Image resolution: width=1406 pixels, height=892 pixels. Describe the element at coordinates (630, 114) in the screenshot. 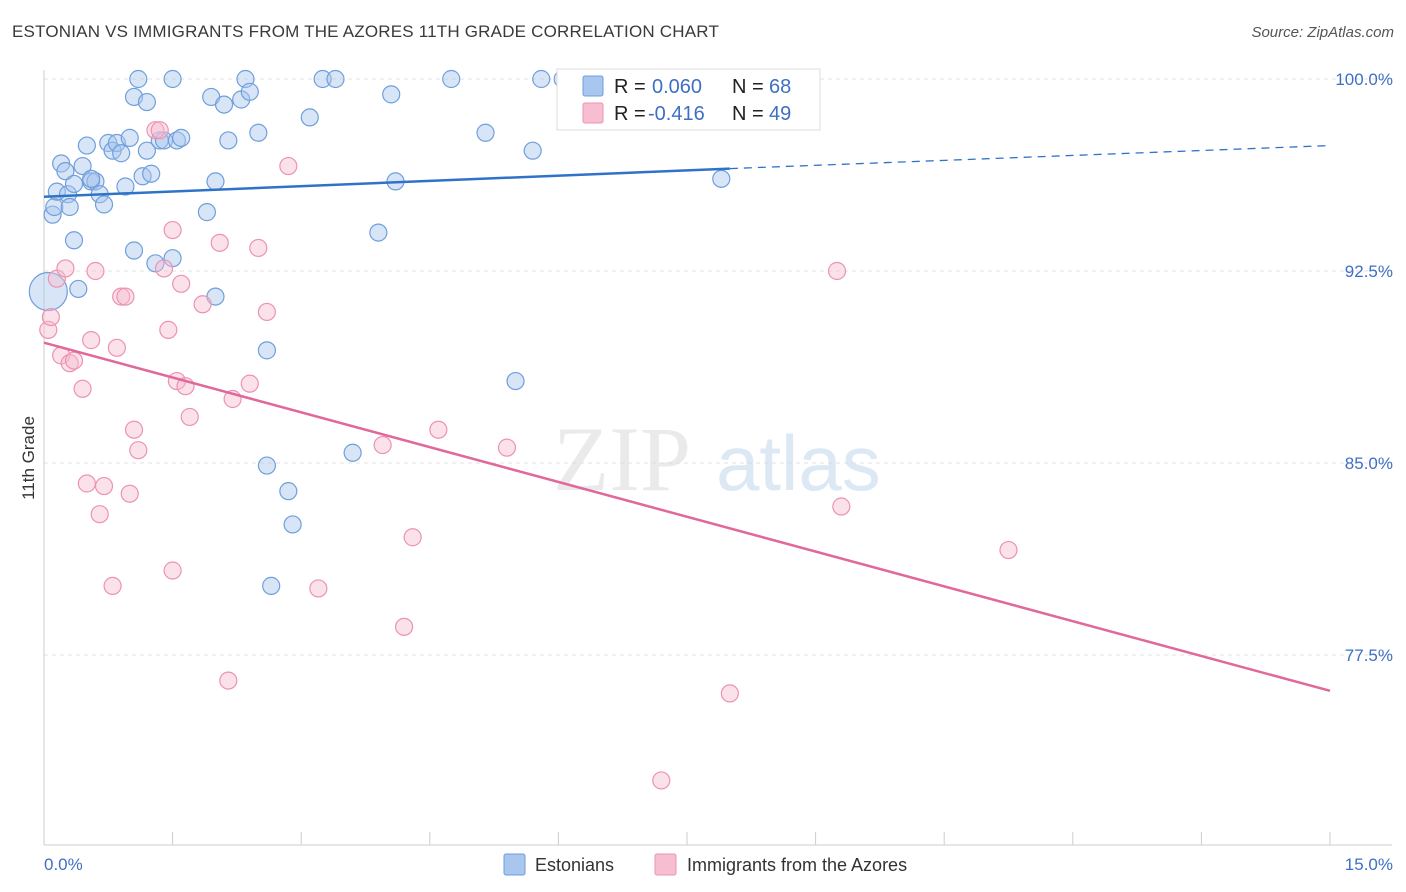

I see `stats-r-label-azores: R =` at that location.